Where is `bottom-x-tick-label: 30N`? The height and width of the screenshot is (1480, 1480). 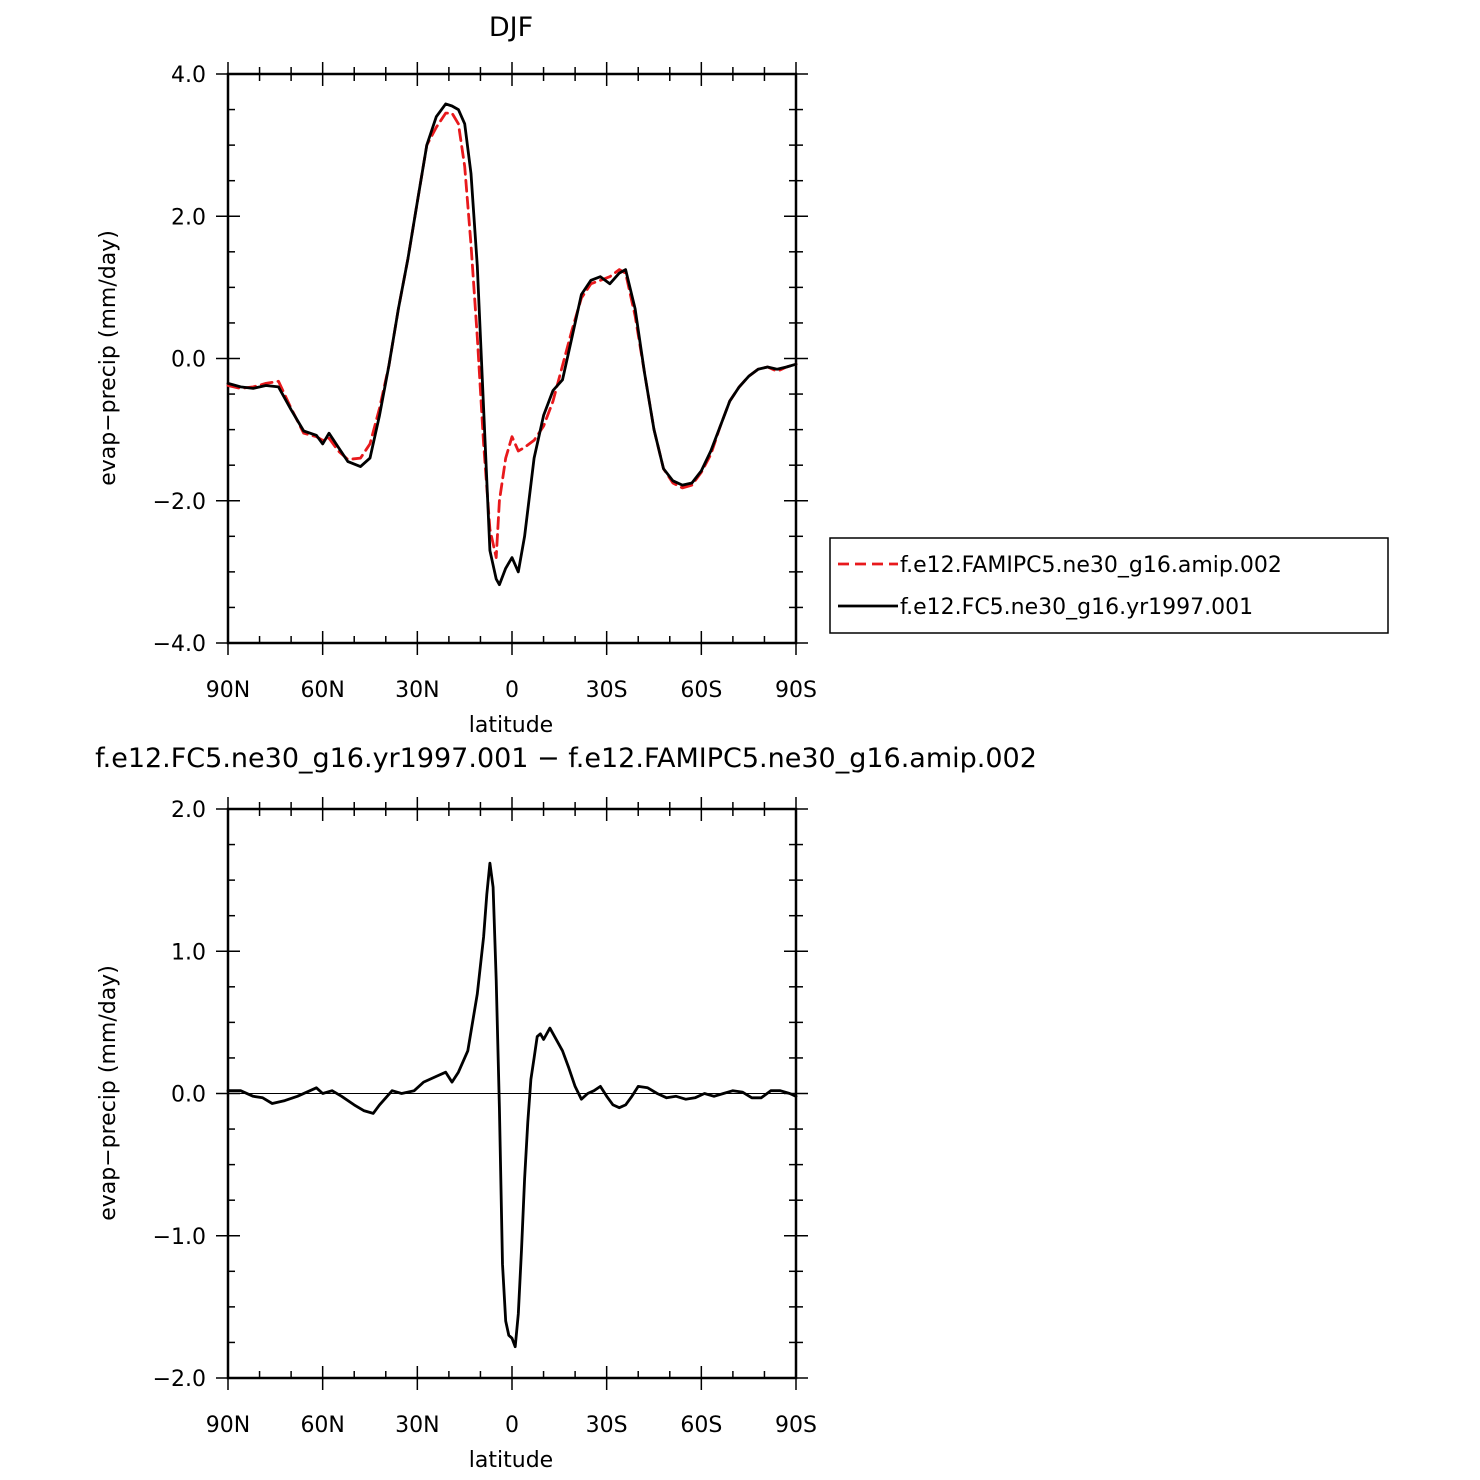
bottom-x-tick-label: 30N is located at coordinates (417, 1425).